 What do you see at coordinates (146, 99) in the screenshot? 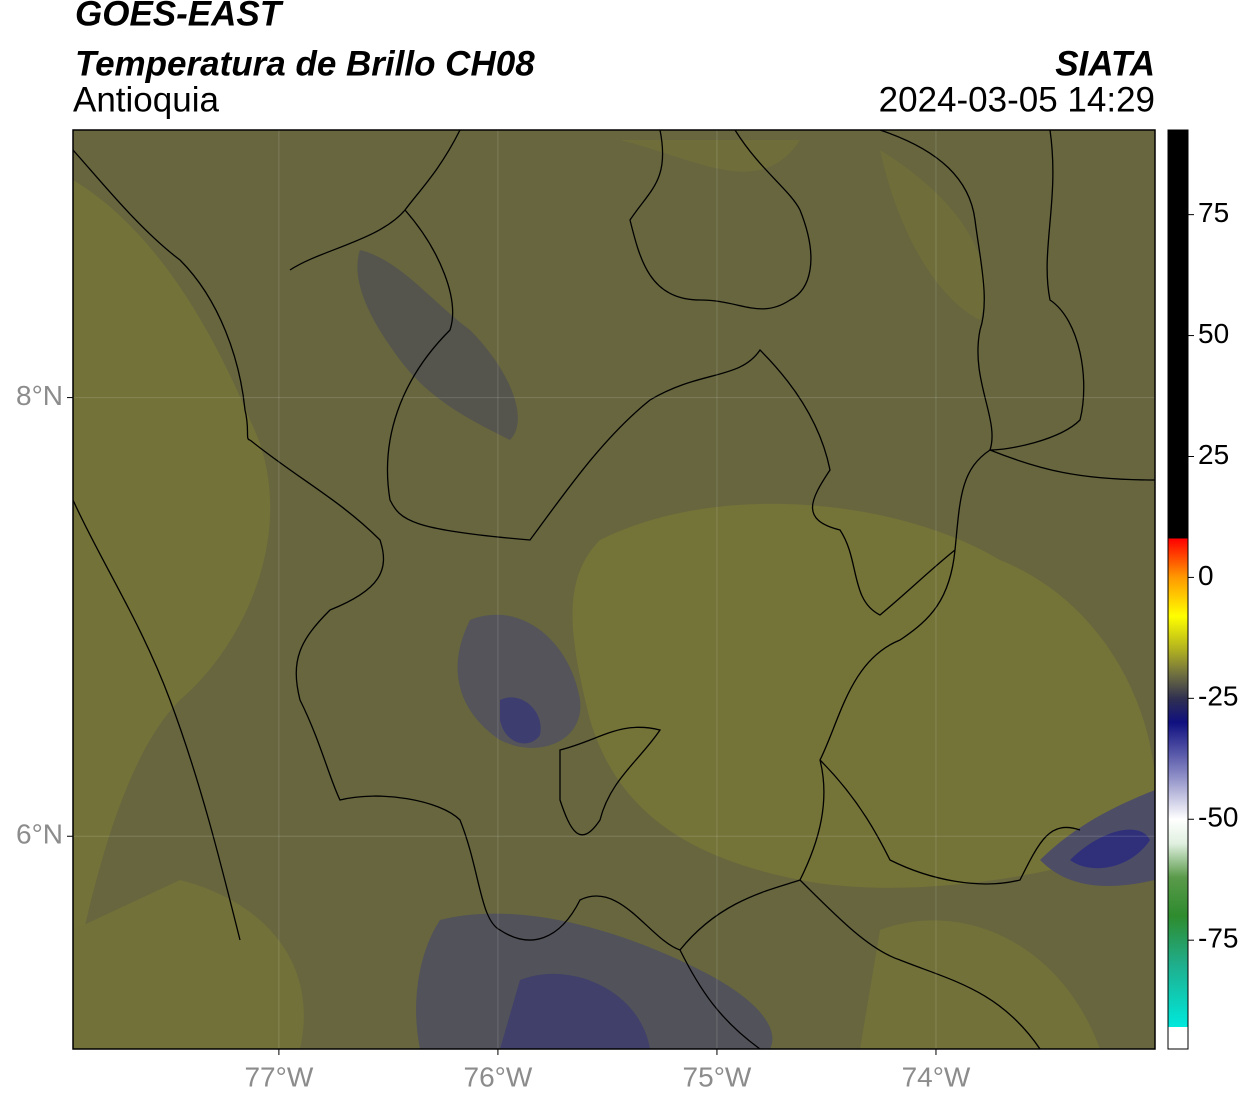
I see `region: Antioquia` at bounding box center [146, 99].